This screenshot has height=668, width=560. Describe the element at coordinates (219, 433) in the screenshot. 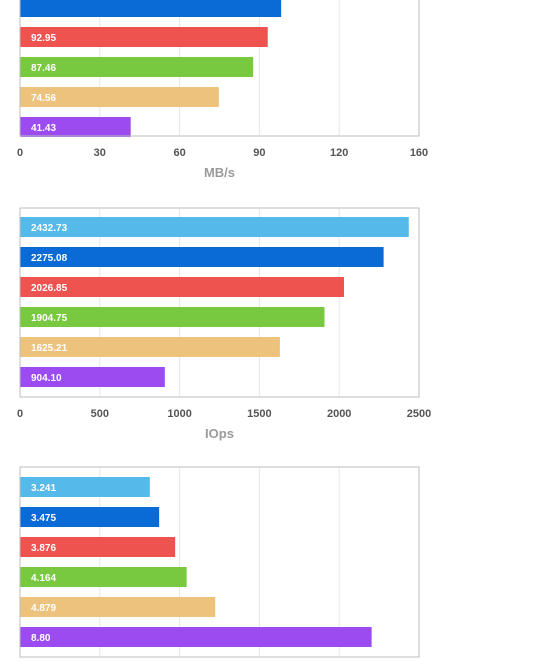

I see `x-axis-title: IOps` at that location.